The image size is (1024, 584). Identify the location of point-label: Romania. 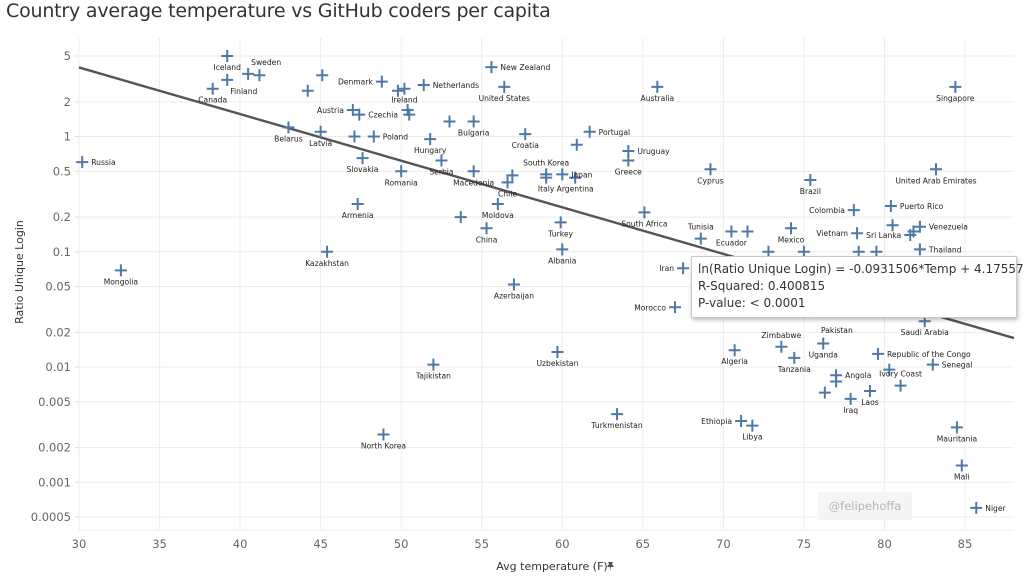
(401, 182).